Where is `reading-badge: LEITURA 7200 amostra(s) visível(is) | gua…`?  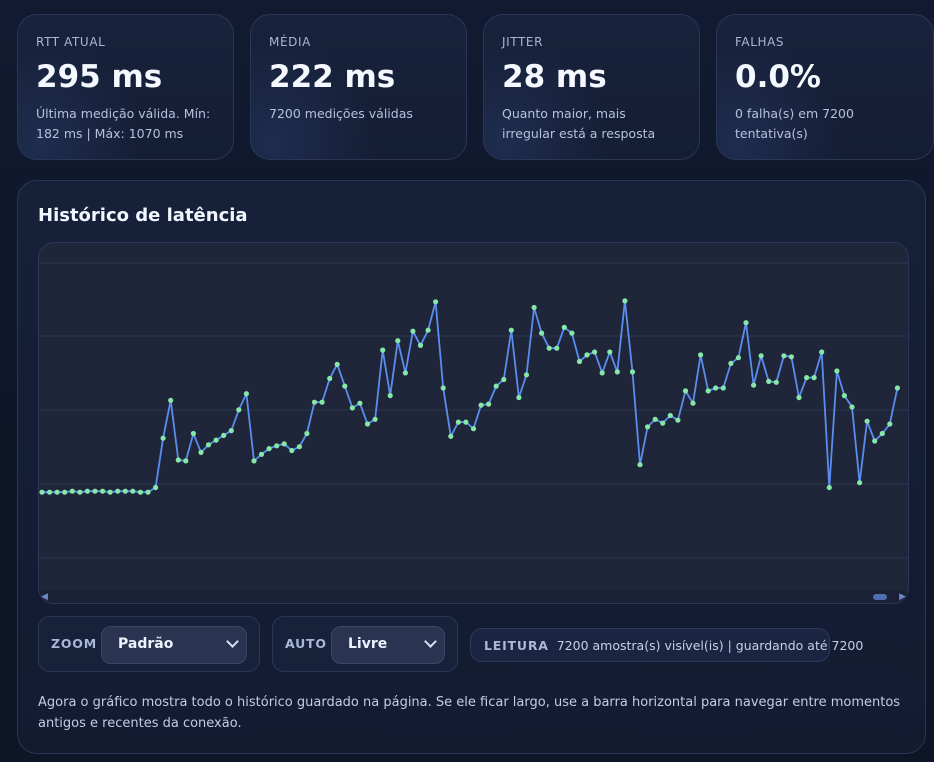
reading-badge: LEITURA 7200 amostra(s) visível(is) | gua… is located at coordinates (666, 645).